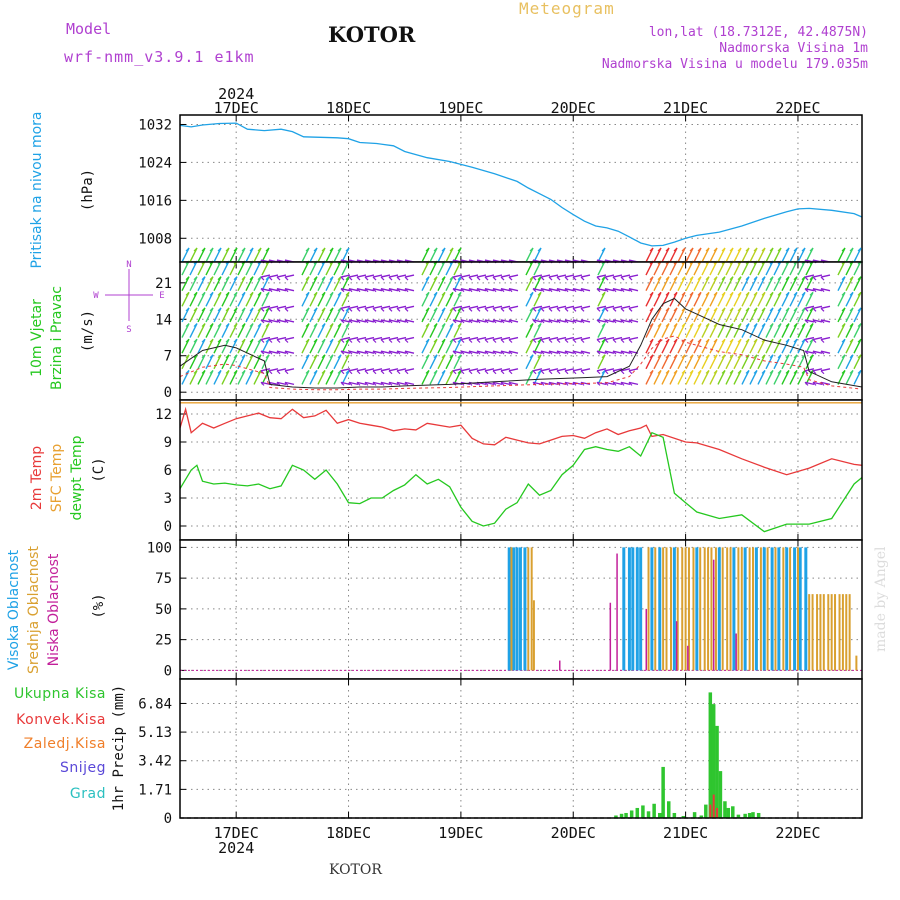 The width and height of the screenshot is (900, 900). What do you see at coordinates (57, 338) in the screenshot?
I see `wind-title-2: Brzina i Pravac` at bounding box center [57, 338].